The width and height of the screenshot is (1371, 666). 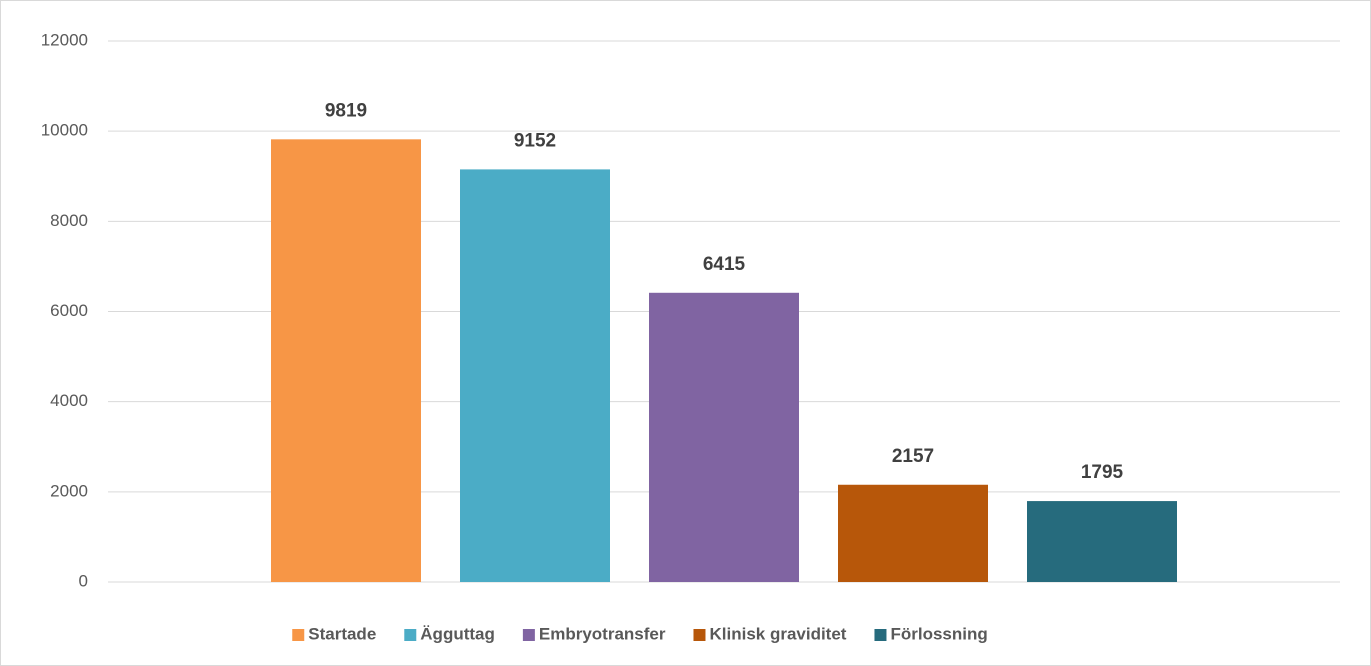 I want to click on data-label: 9819, so click(x=346, y=110).